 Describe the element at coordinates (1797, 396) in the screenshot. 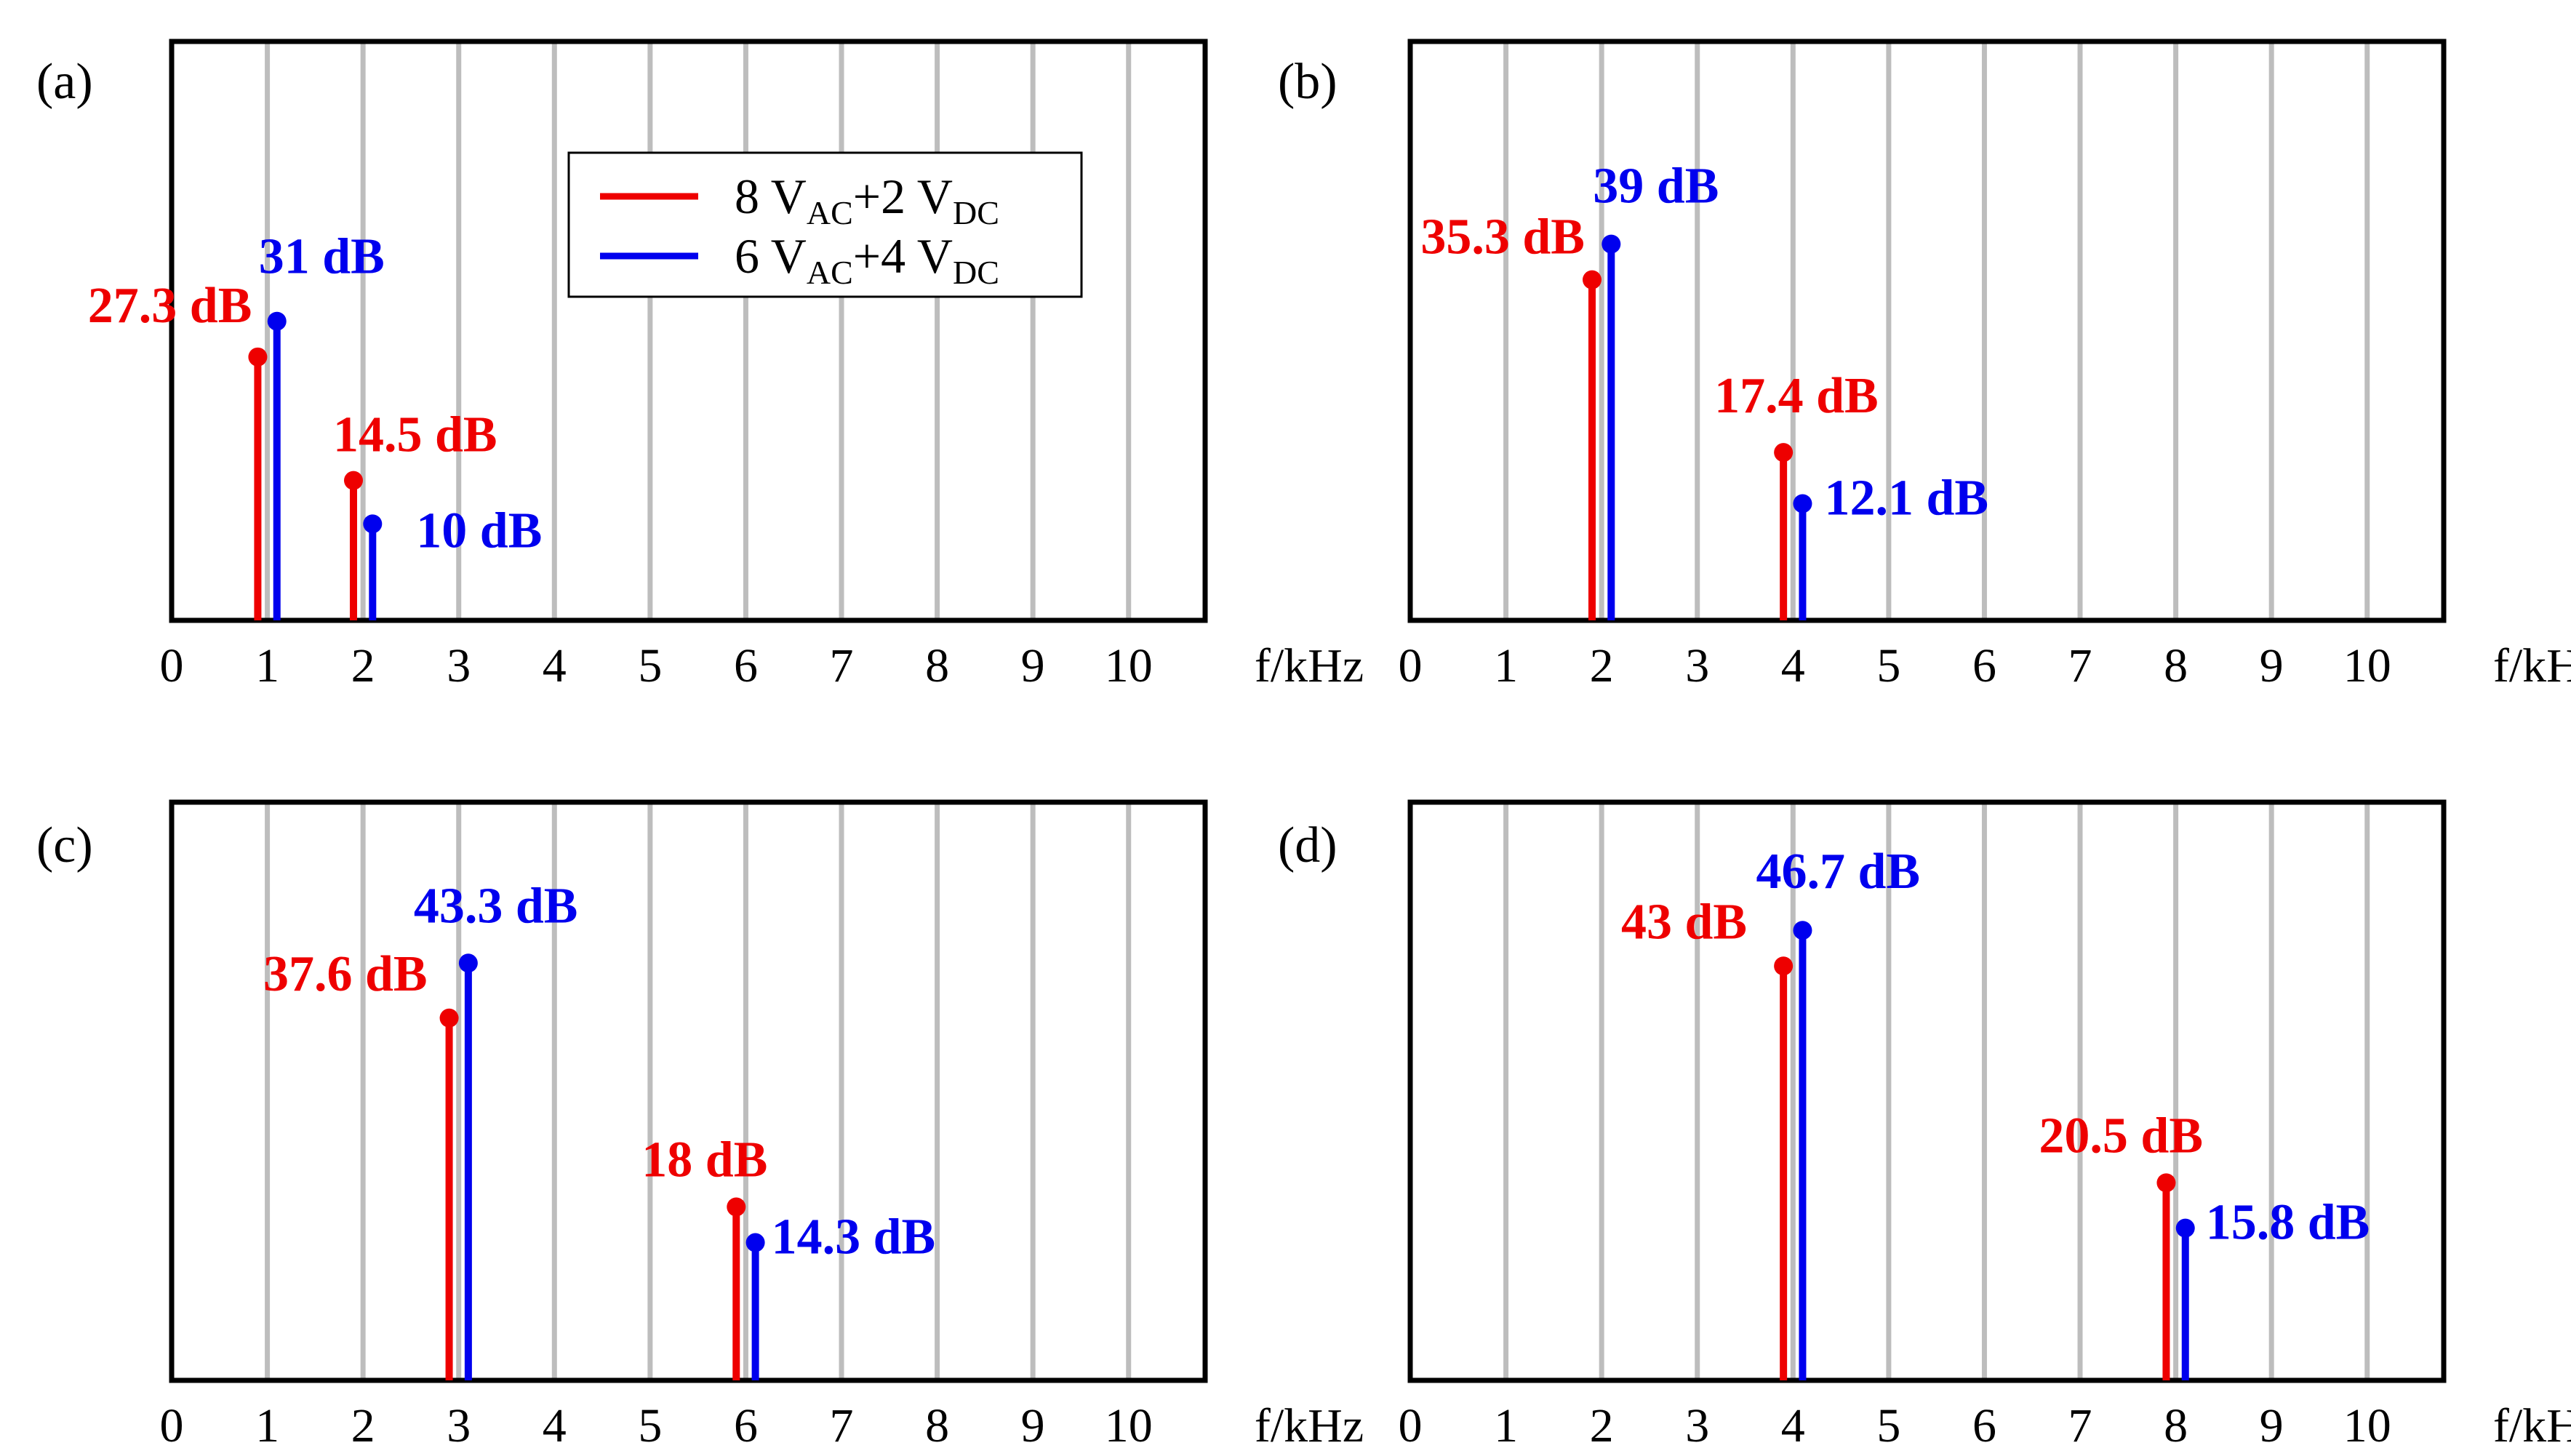

I see `data-label: 17.4 dB` at that location.